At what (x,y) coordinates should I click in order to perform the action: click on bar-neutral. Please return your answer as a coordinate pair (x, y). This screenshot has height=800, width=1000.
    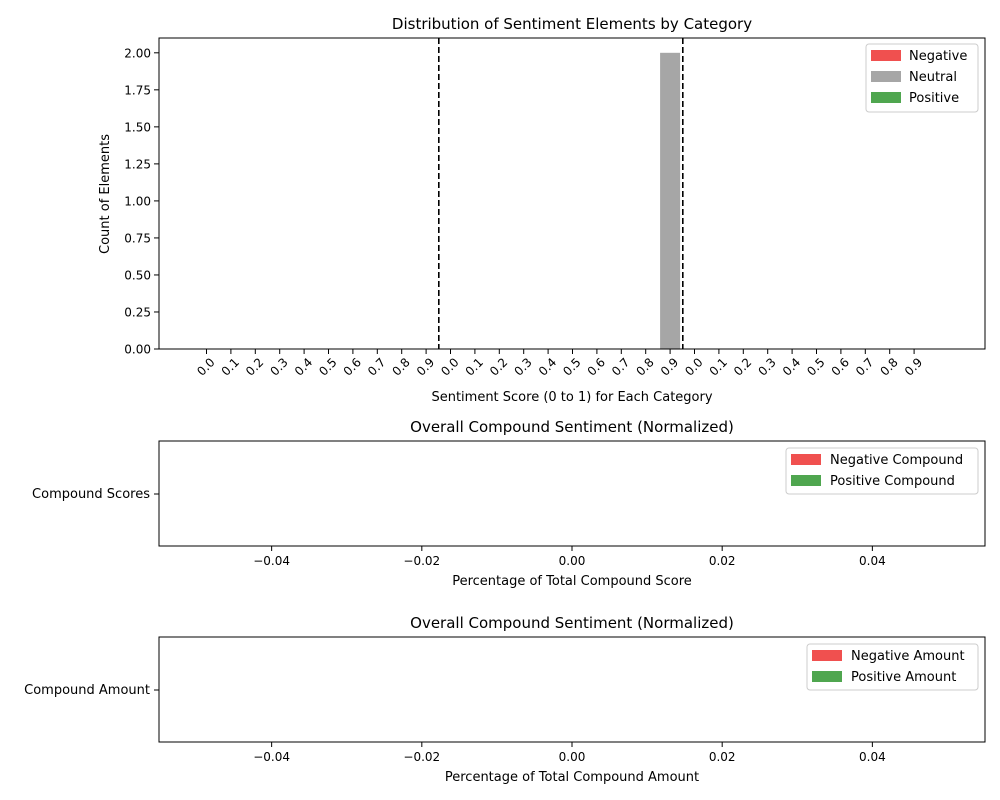
    Looking at the image, I should click on (670, 201).